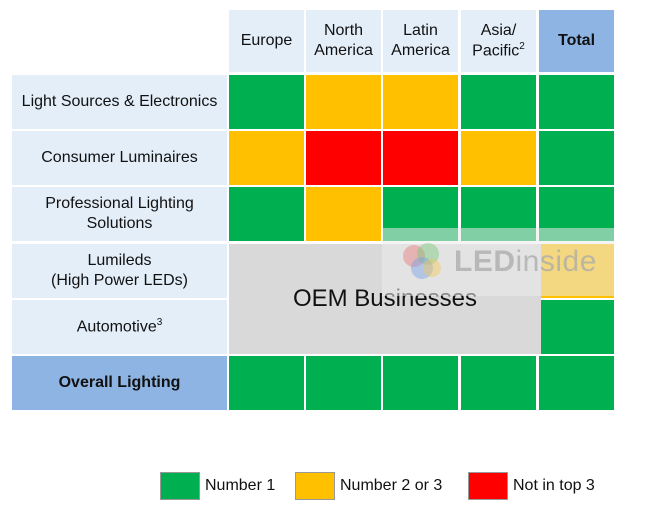 The image size is (650, 515). Describe the element at coordinates (119, 214) in the screenshot. I see `row-header: Professional Lighting Solutions` at that location.